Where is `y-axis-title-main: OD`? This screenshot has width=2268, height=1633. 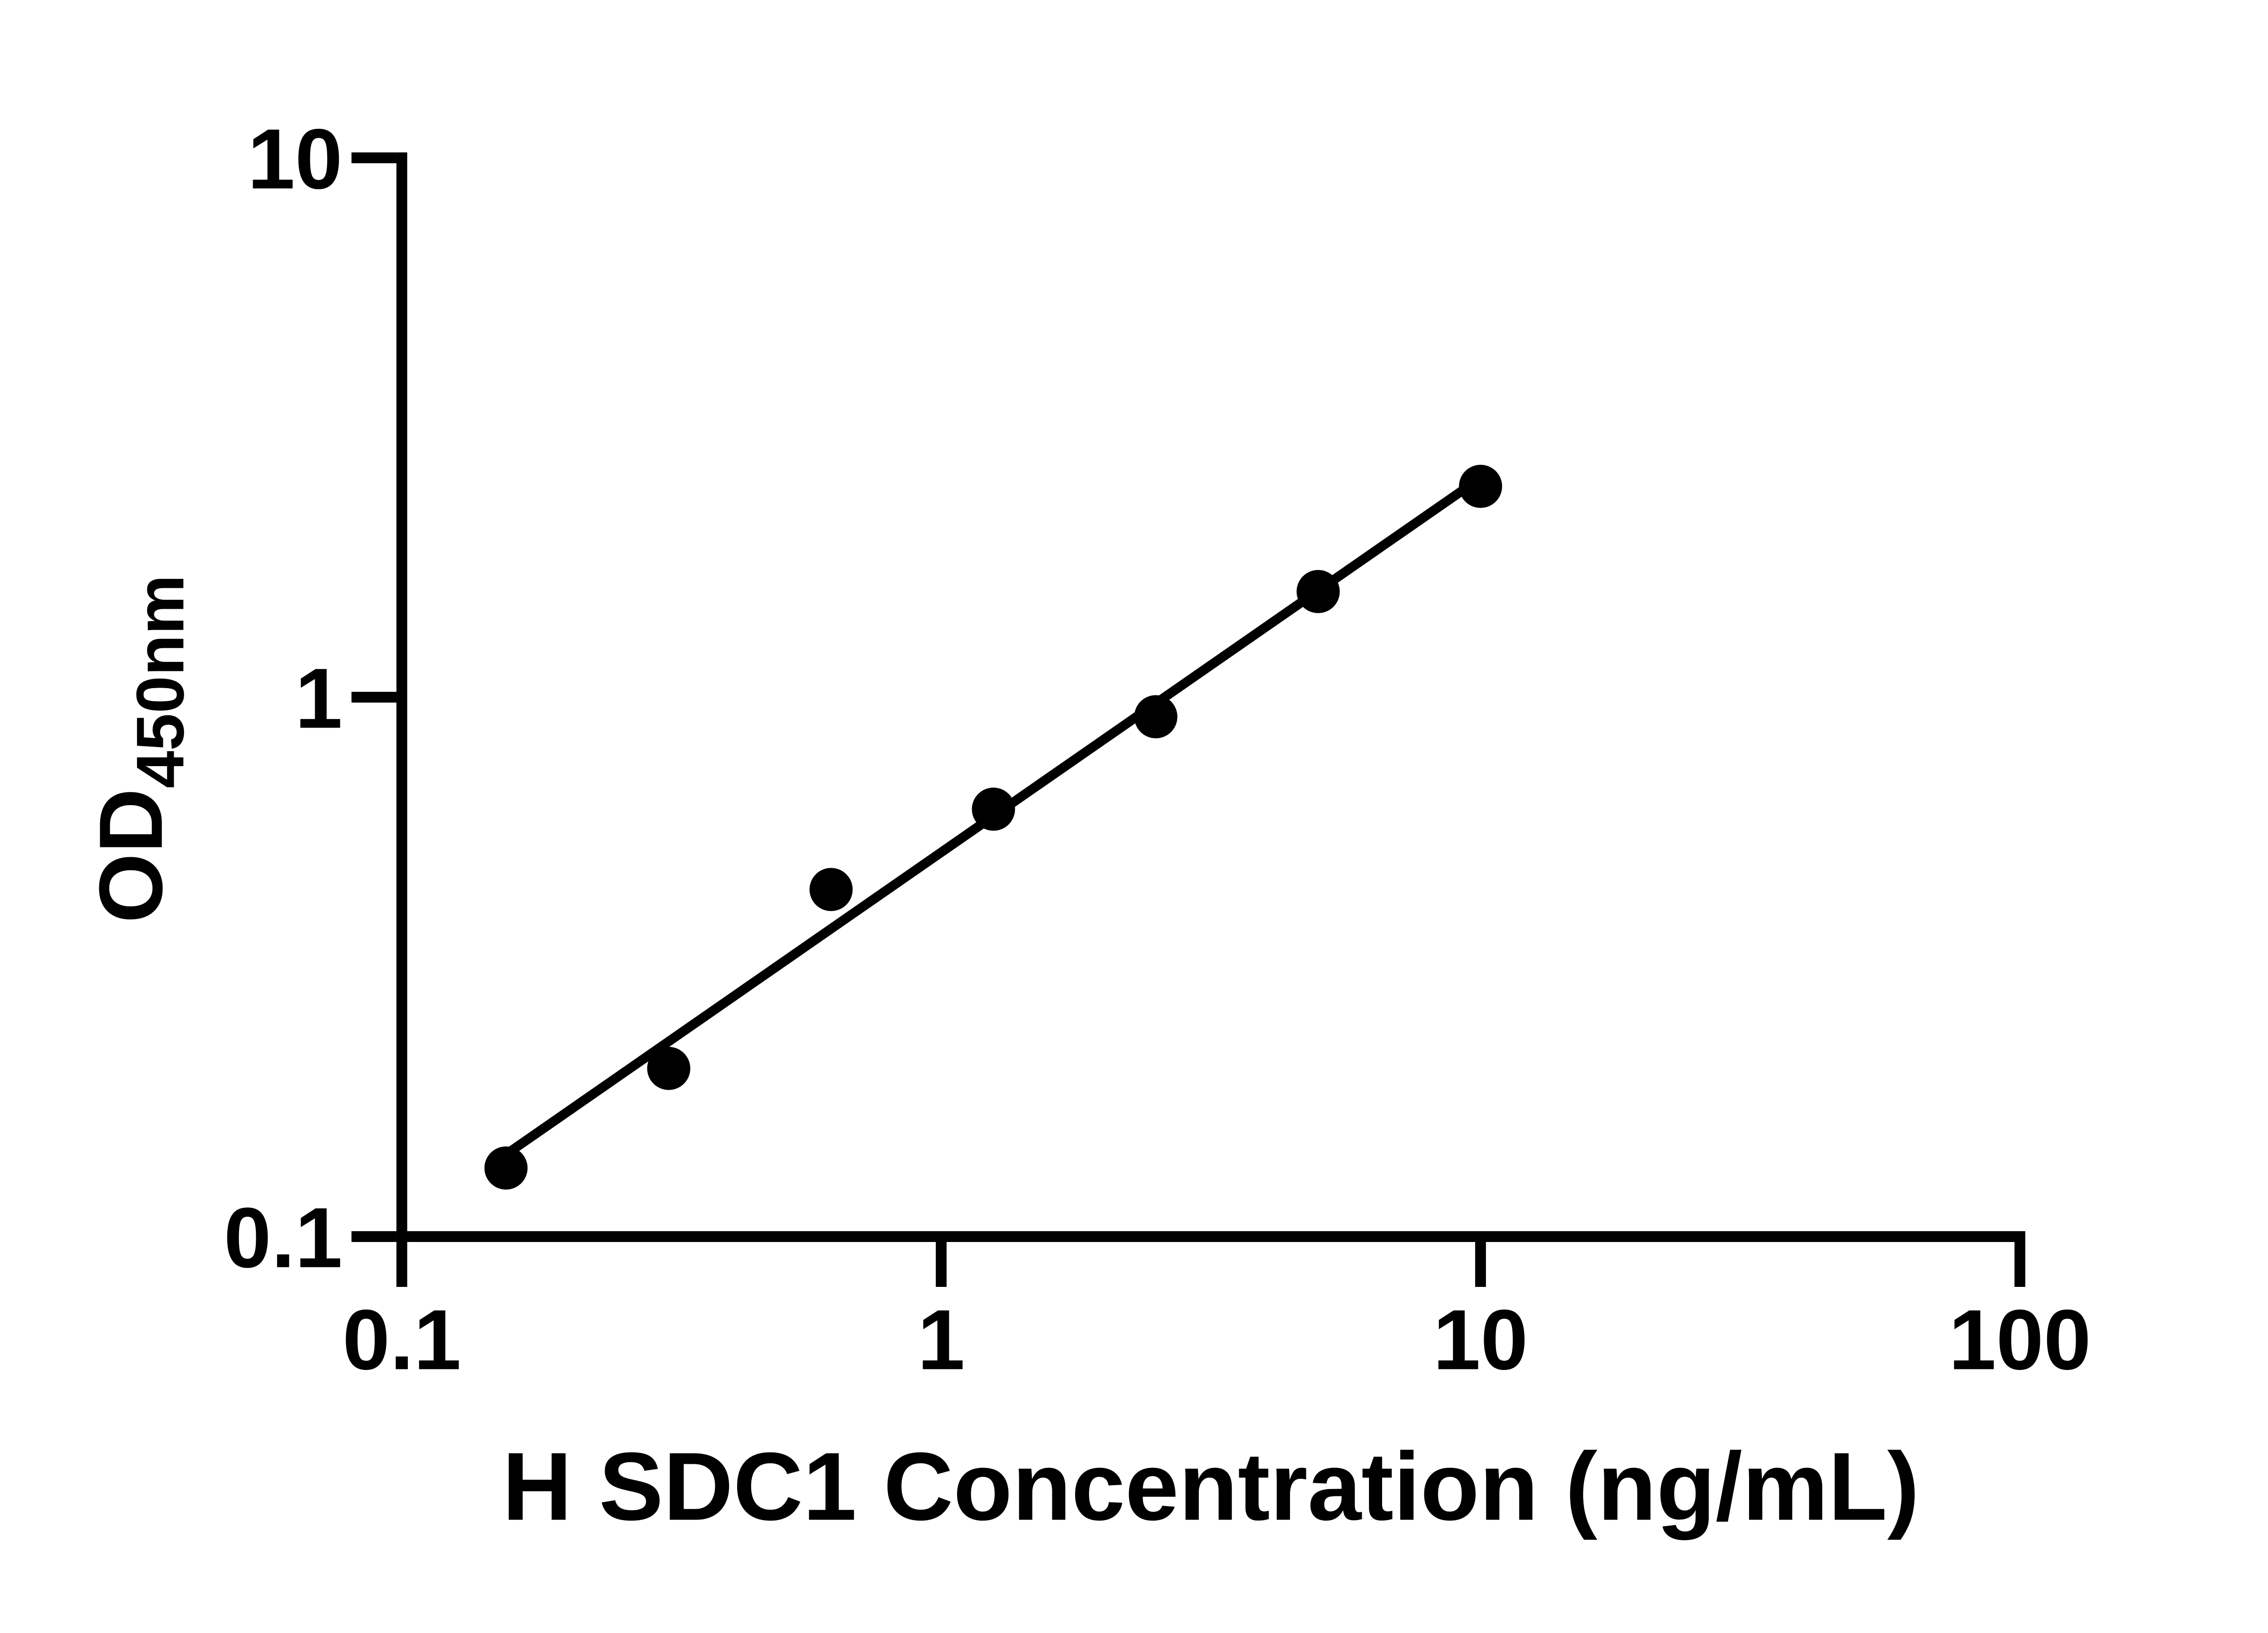 y-axis-title-main: OD is located at coordinates (131, 855).